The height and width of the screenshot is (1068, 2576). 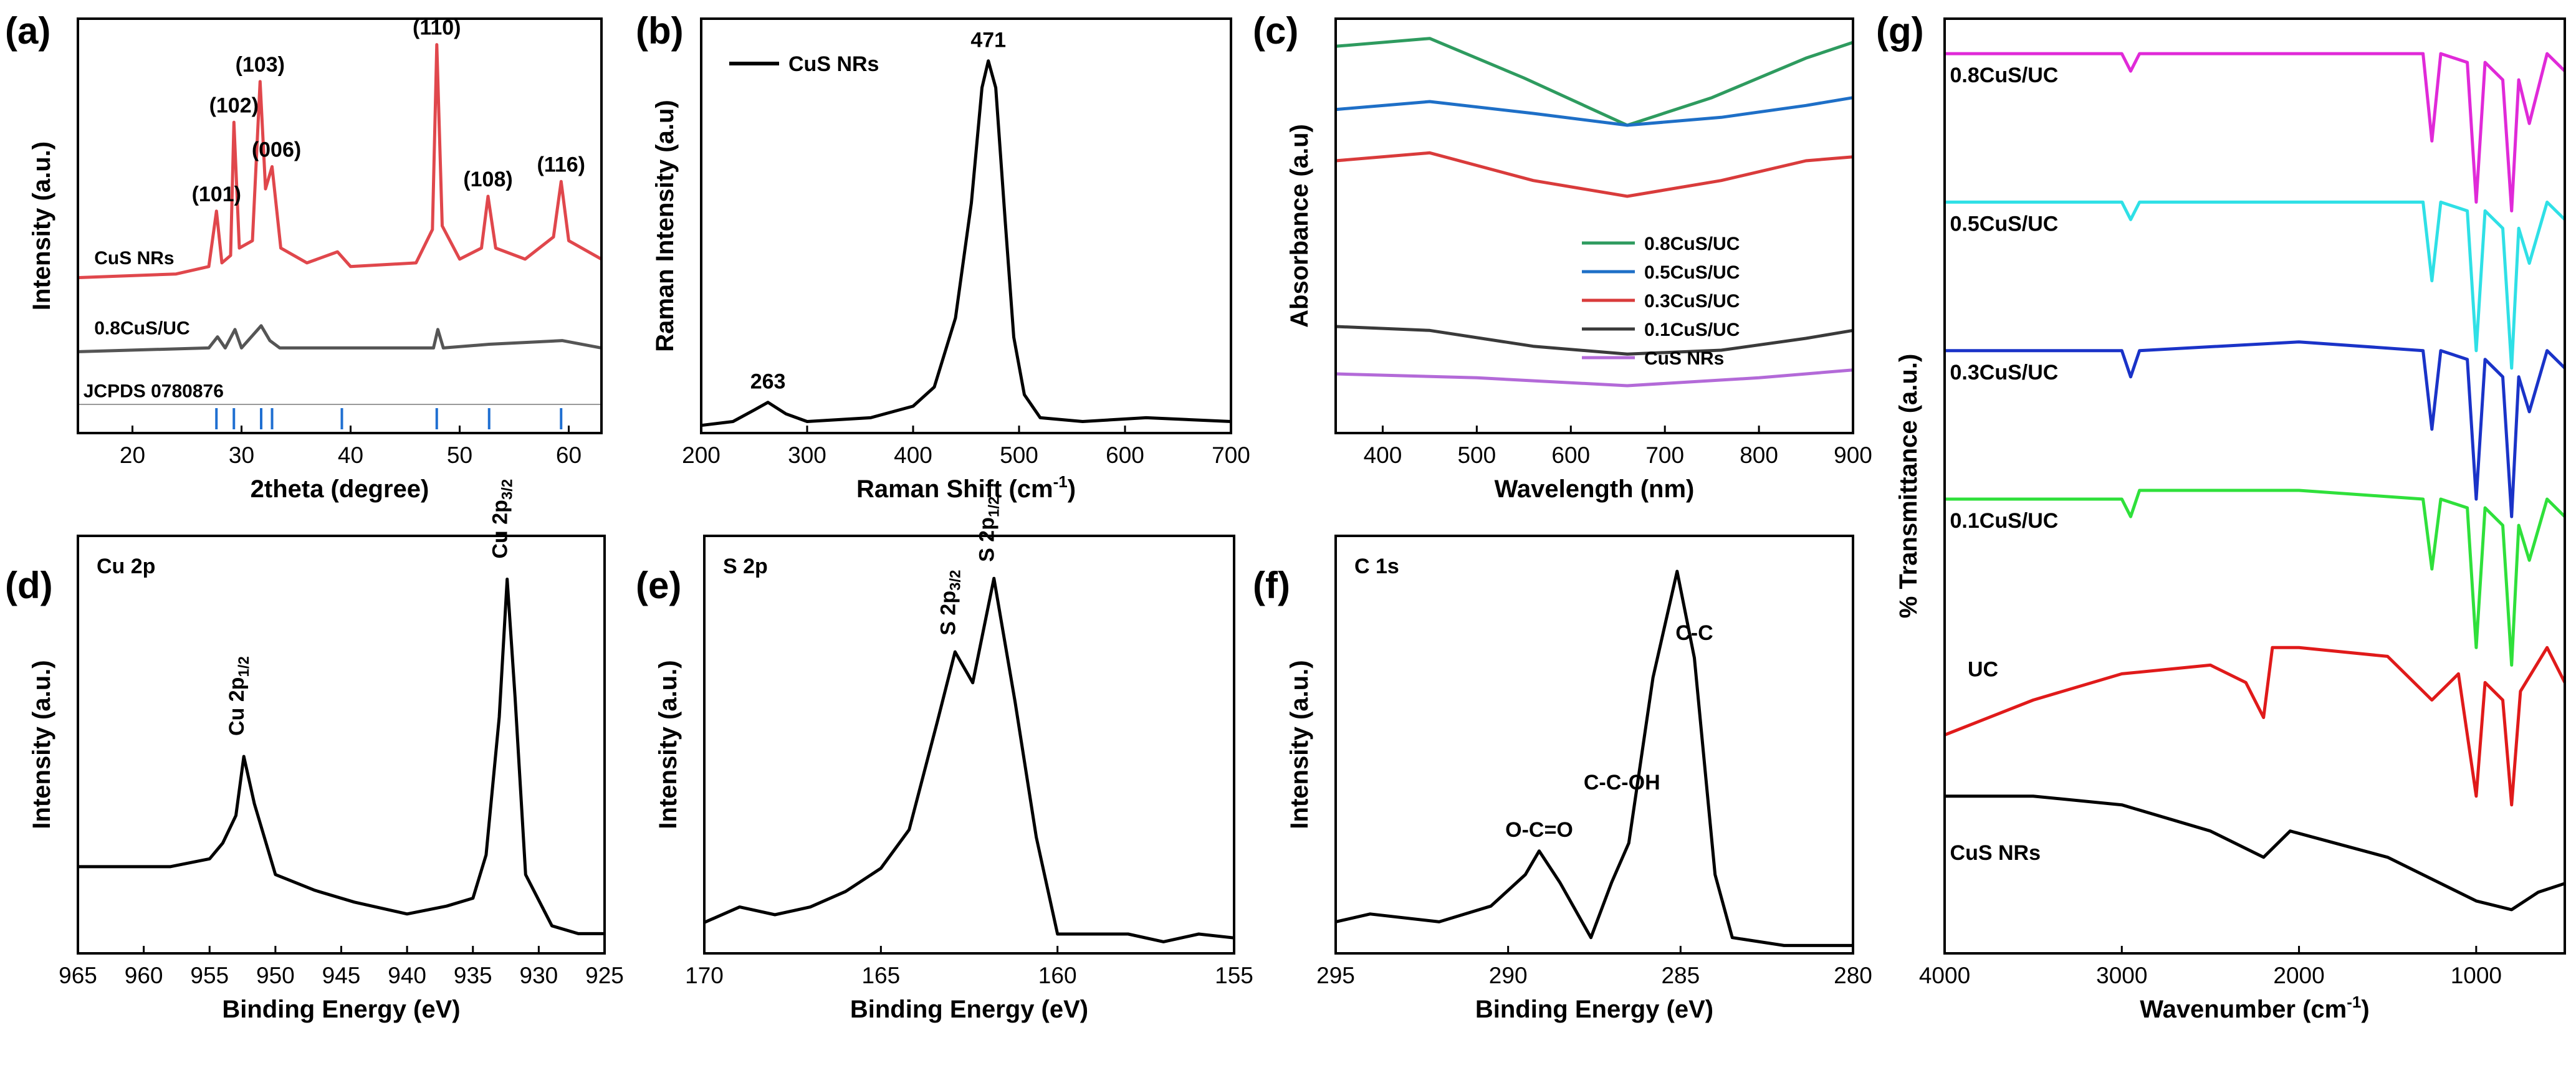 What do you see at coordinates (1594, 758) in the screenshot?
I see `series-line-c-1s` at bounding box center [1594, 758].